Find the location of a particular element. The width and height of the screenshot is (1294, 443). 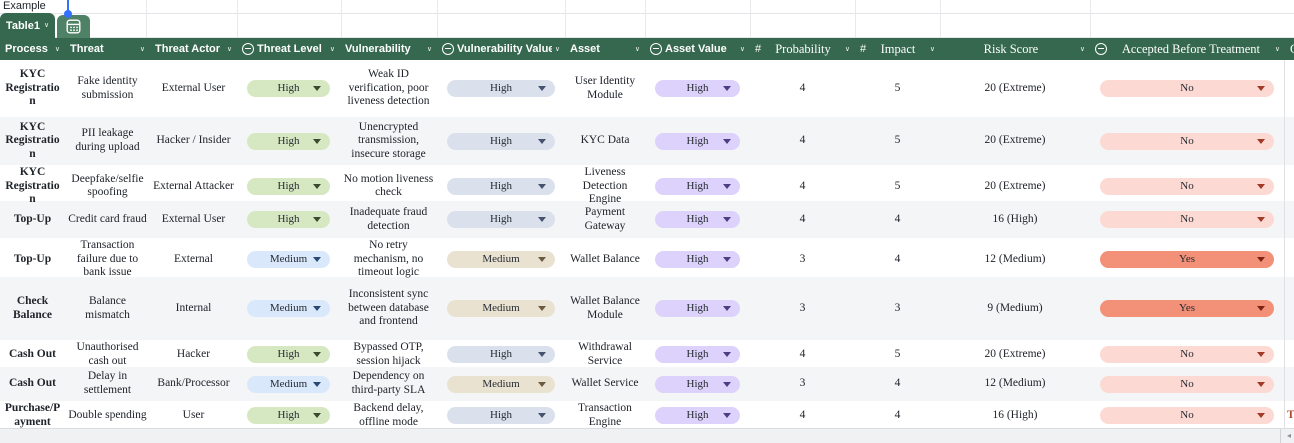

cell-overflow-text: Tr is located at coordinates (1290, 414).